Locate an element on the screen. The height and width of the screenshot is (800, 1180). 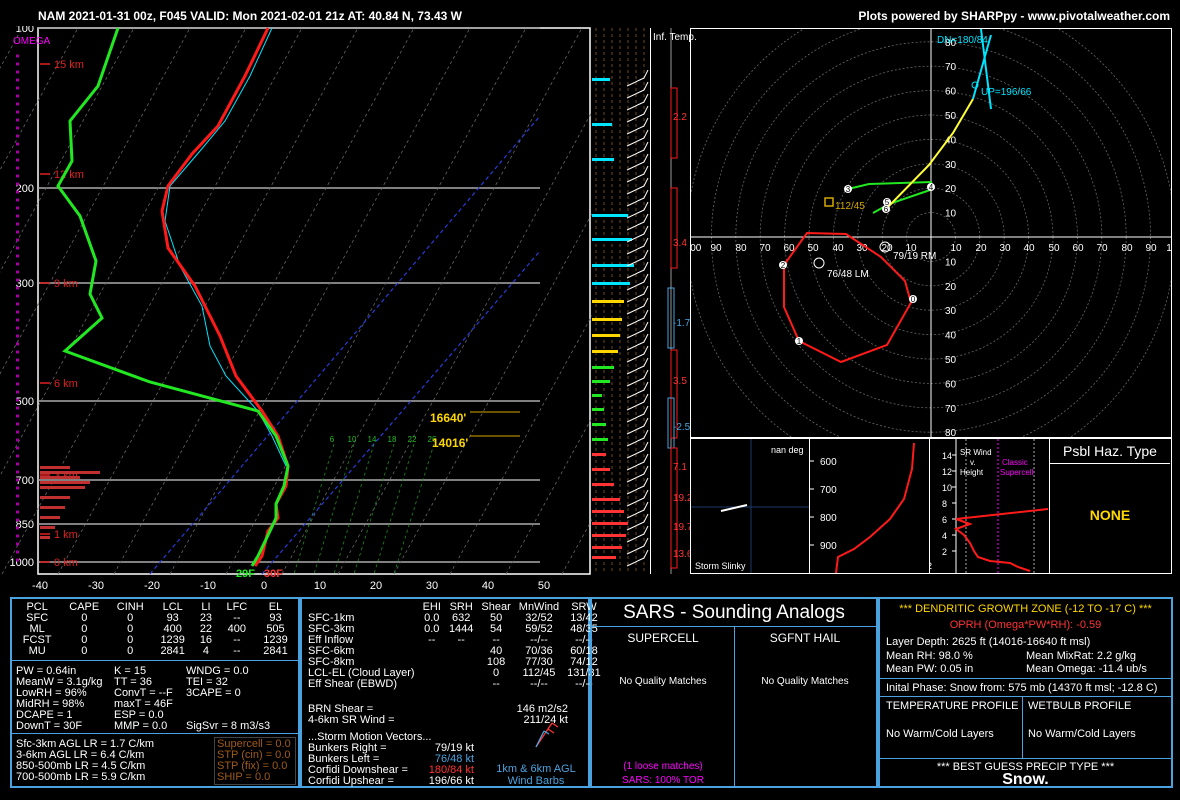
surface-temp-label: 30F is located at coordinates (273, 574).